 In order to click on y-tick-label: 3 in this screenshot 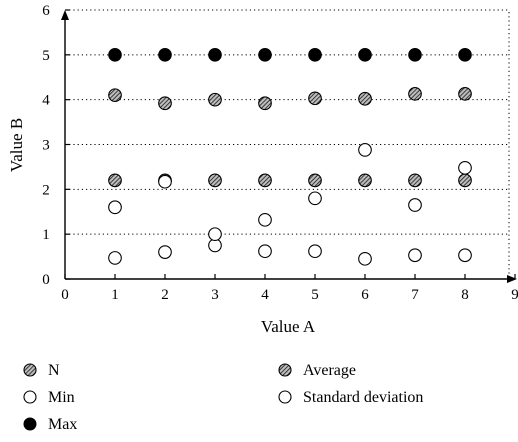, I will do `click(46, 146)`.